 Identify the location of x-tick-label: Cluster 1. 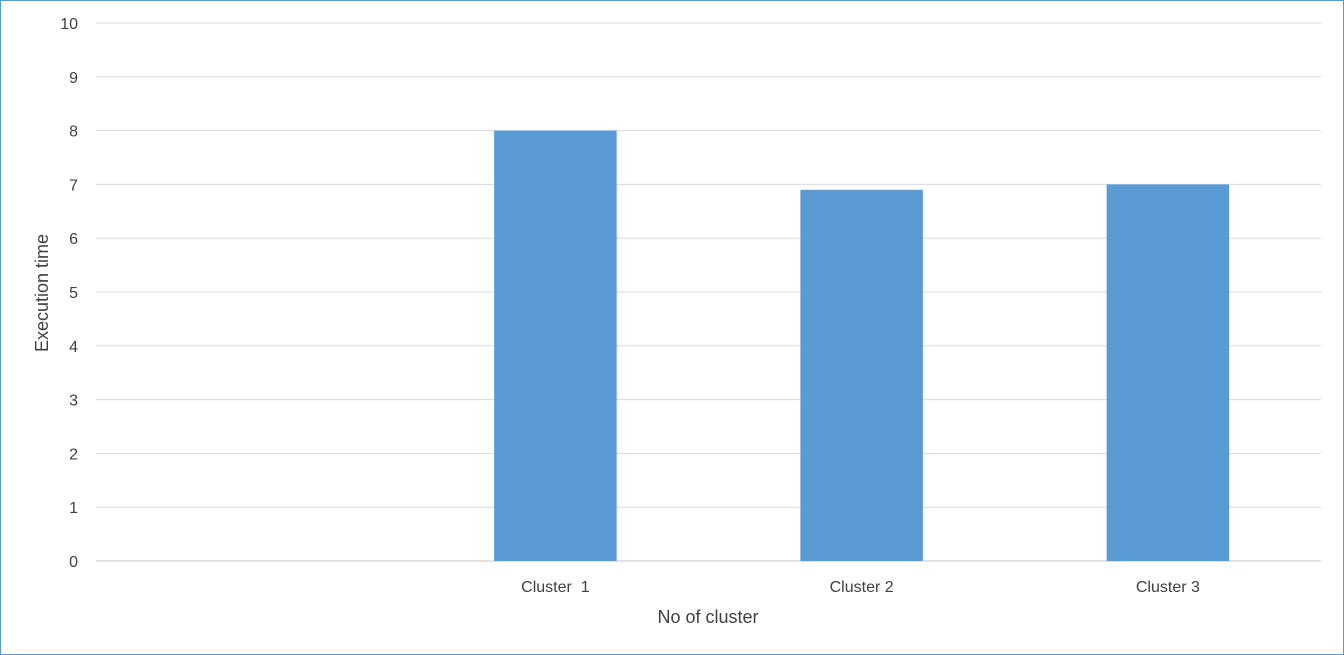
(555, 587).